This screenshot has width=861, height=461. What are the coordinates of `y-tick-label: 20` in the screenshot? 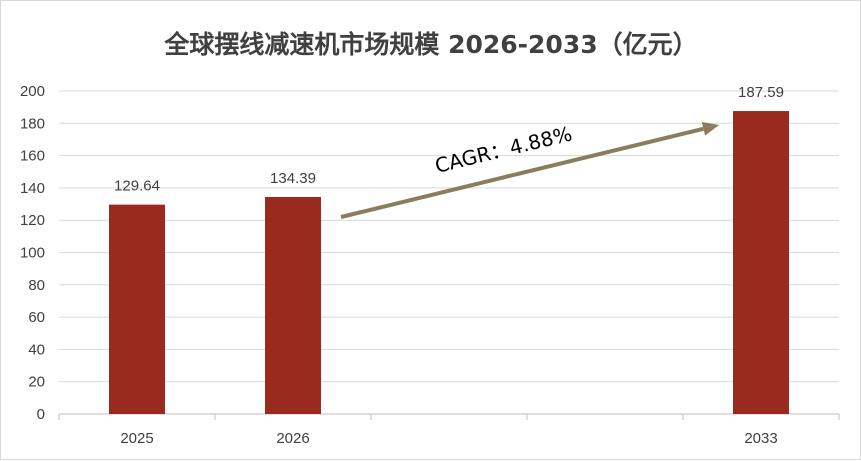 It's located at (36, 382).